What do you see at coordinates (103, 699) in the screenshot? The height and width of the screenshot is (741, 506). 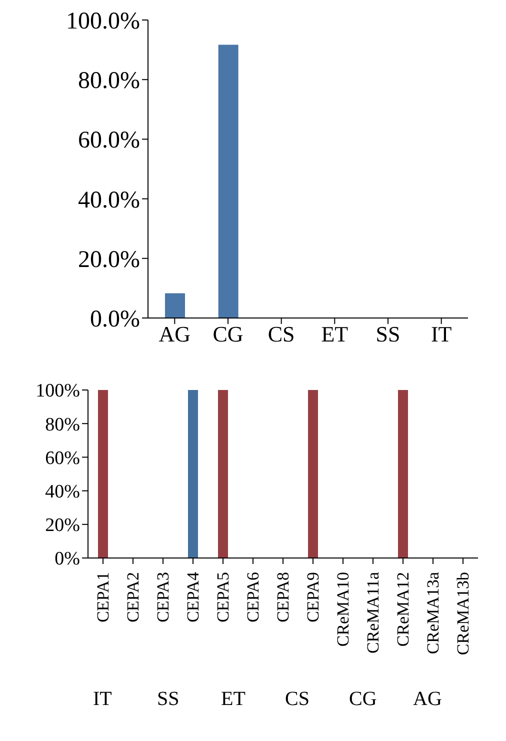 I see `text: IT` at bounding box center [103, 699].